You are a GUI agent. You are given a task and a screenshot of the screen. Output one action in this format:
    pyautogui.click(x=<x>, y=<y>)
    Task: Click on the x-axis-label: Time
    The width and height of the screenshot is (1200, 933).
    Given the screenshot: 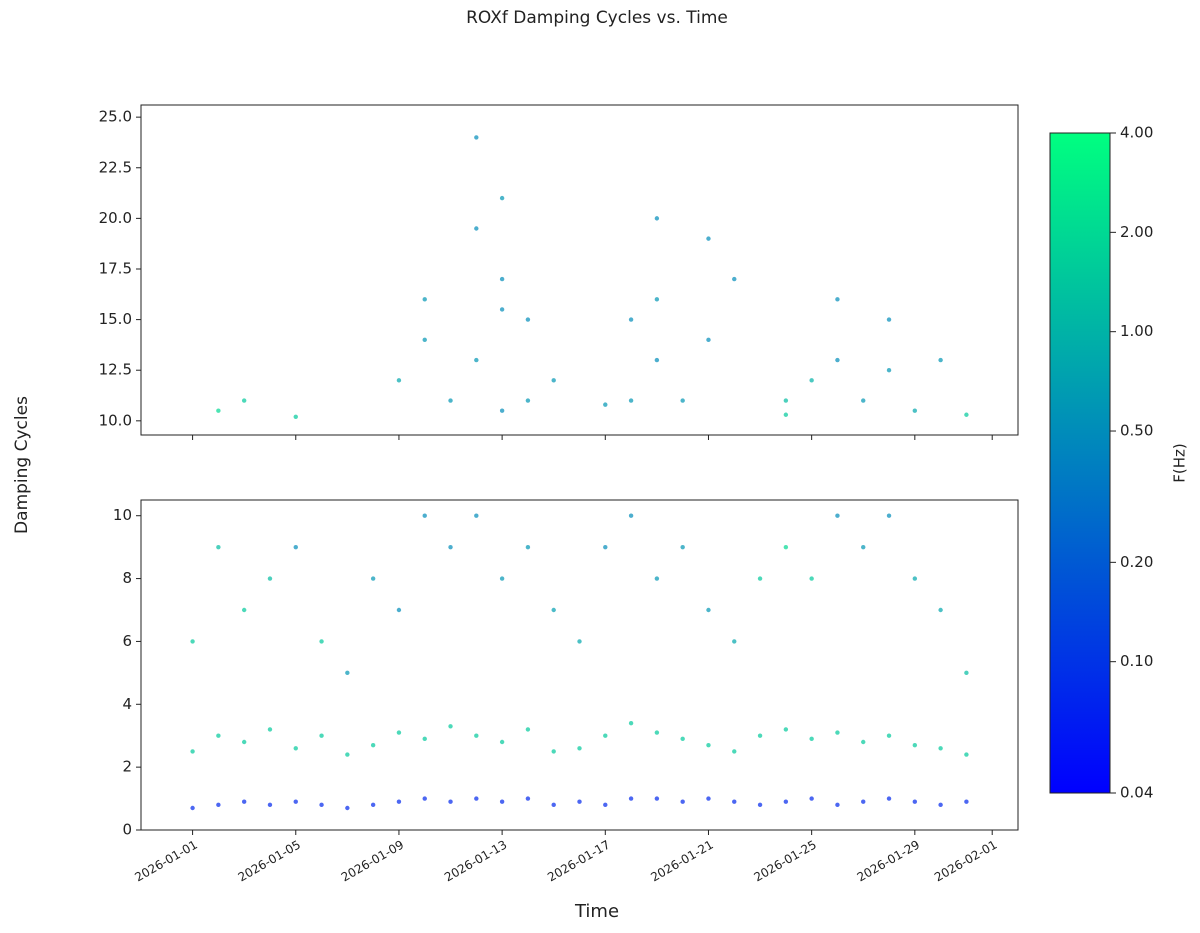 What is the action you would take?
    pyautogui.click(x=596, y=911)
    